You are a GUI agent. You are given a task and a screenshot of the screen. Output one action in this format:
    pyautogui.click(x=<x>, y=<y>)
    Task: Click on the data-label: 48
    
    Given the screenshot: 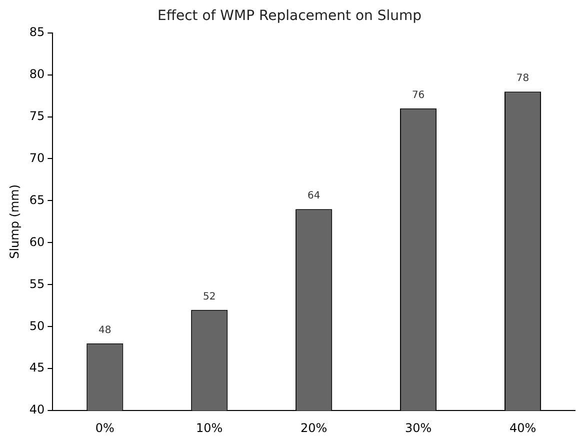 What is the action you would take?
    pyautogui.click(x=105, y=330)
    